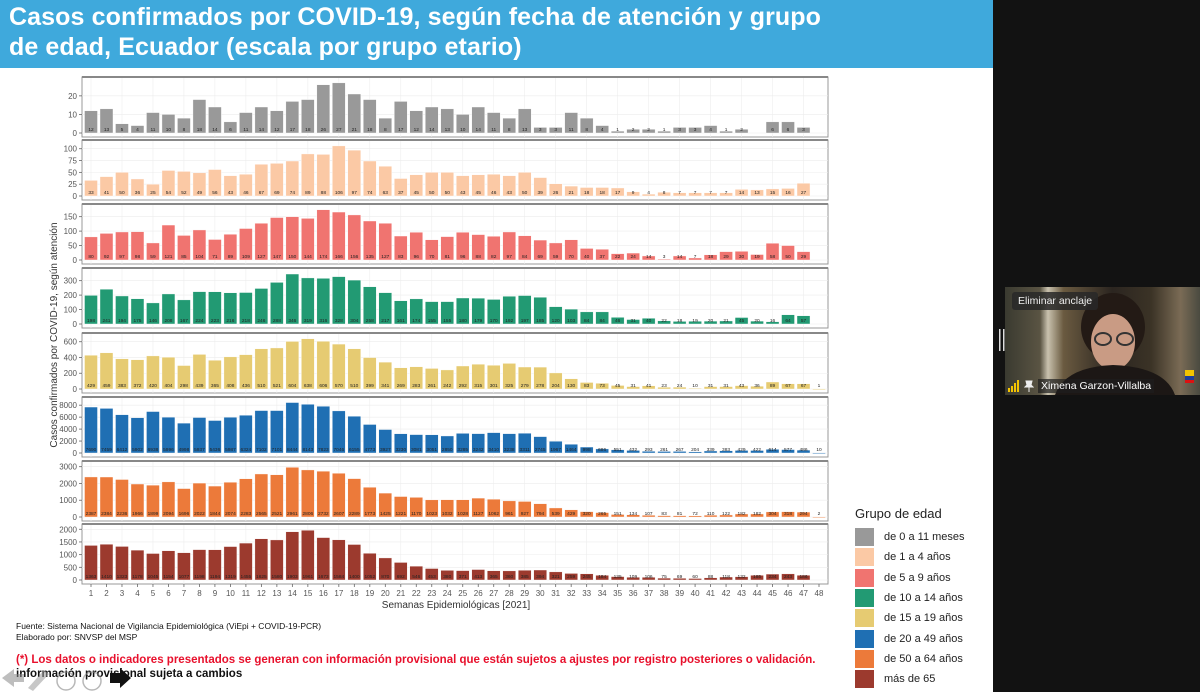 The height and width of the screenshot is (692, 1200). I want to click on legend-item: de 5 a 9 años, so click(910, 578).